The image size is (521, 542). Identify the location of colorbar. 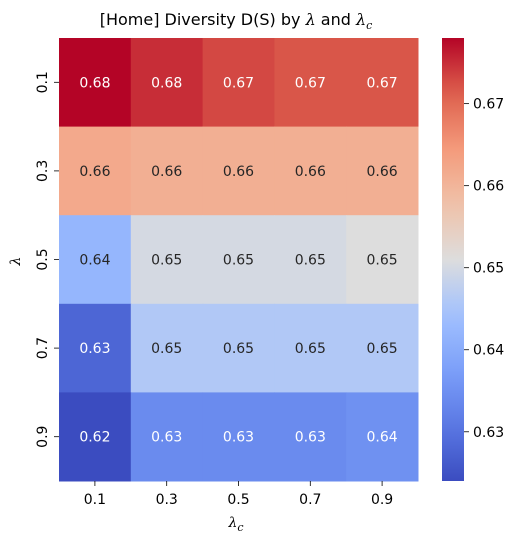
(453, 259).